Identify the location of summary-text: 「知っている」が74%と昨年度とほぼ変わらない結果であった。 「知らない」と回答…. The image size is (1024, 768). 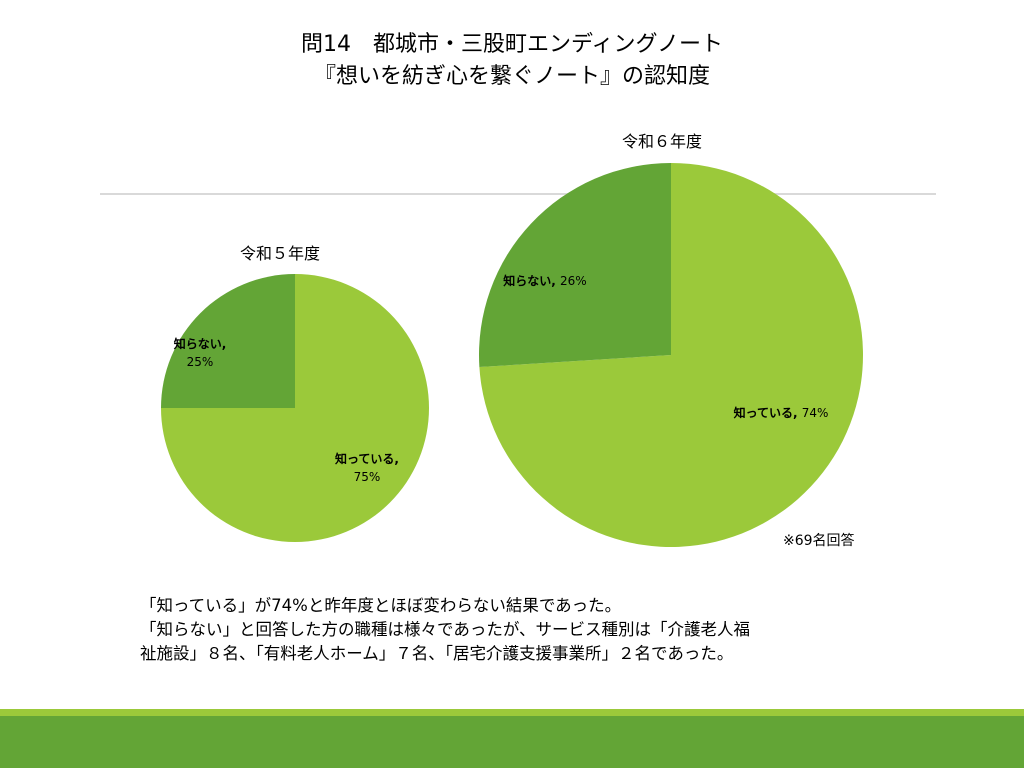
(445, 630).